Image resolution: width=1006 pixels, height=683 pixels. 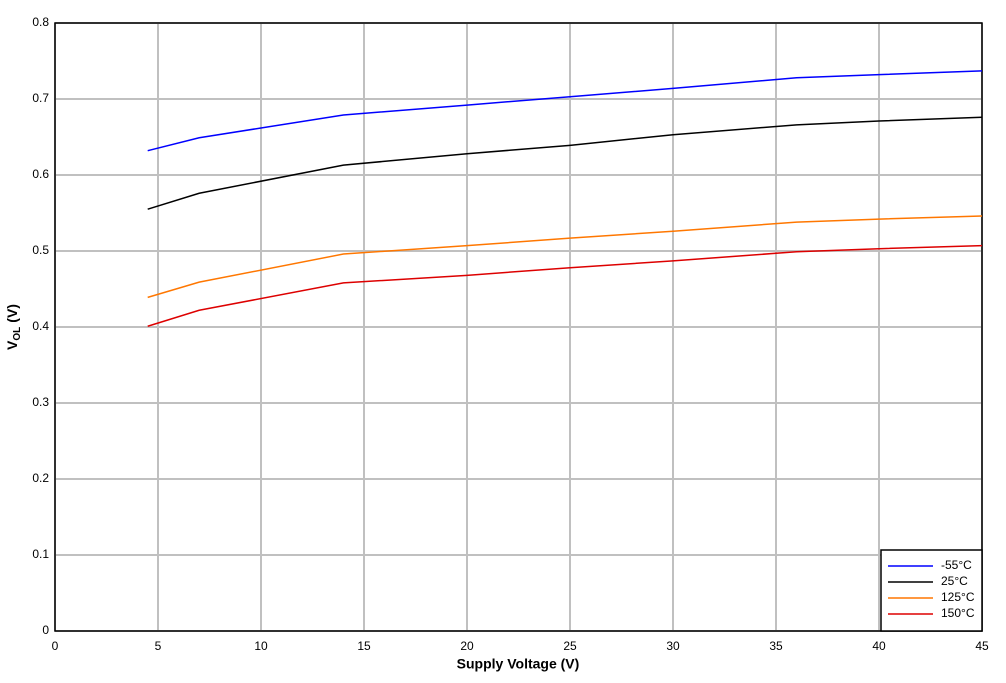 I want to click on y-tick-label: 0.5, so click(x=40, y=250).